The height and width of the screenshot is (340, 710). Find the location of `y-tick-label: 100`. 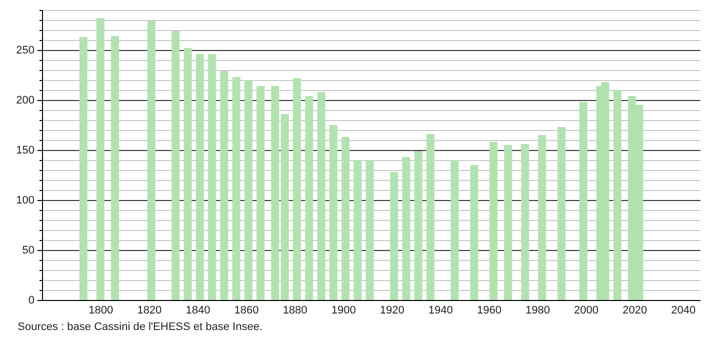

y-tick-label: 100 is located at coordinates (25, 200).